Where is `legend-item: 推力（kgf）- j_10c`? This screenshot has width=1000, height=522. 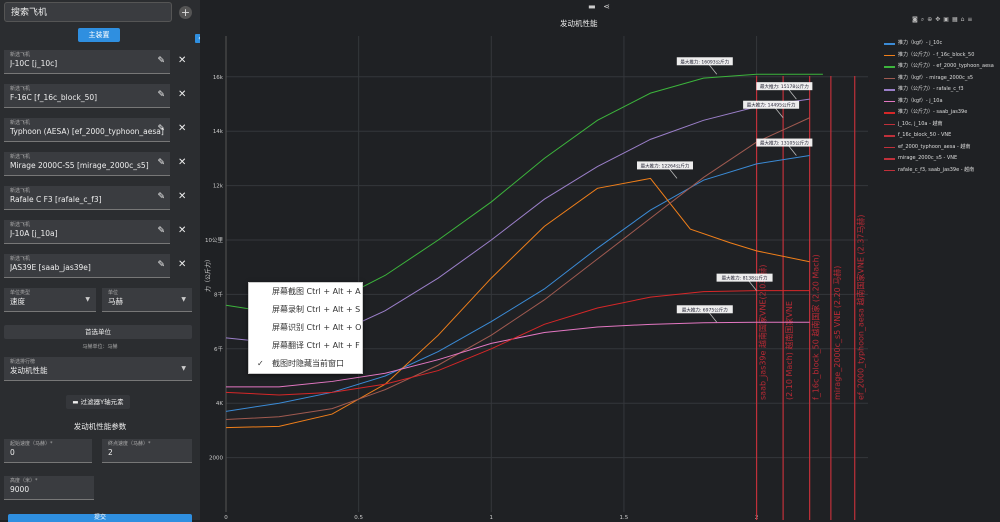
legend-item: 推力（kgf）- j_10c is located at coordinates (941, 44).